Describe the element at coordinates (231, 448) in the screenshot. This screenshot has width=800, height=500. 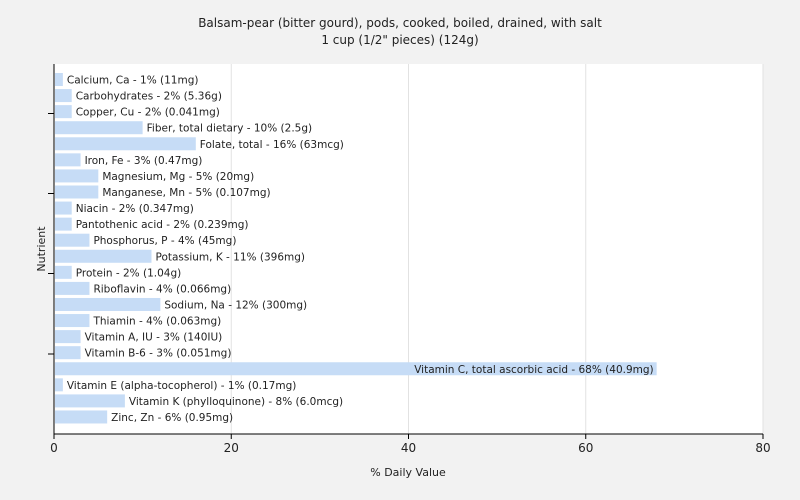
I see `x-tick-label: 20` at that location.